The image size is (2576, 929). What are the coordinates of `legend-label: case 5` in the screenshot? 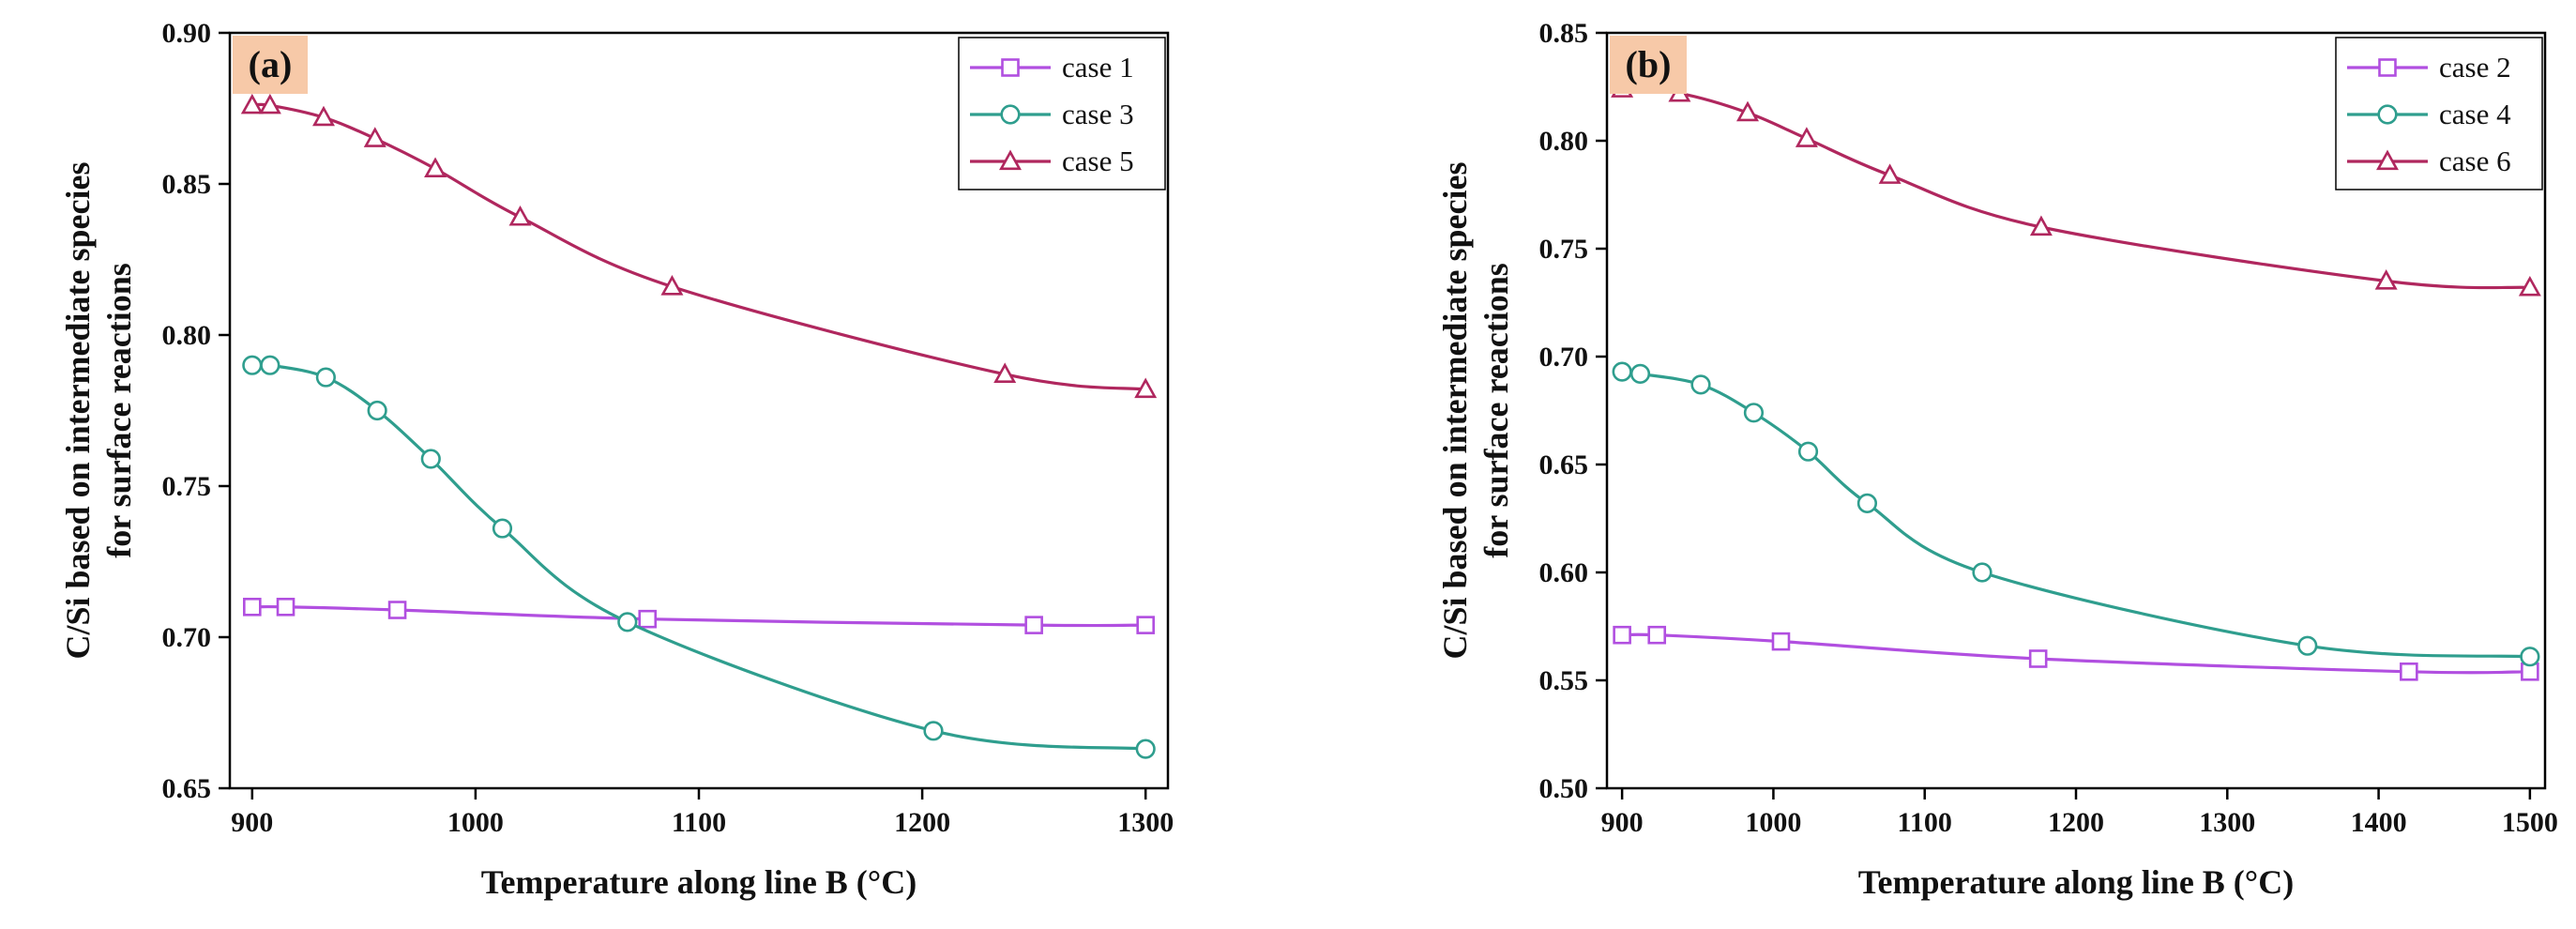 It's located at (1098, 161).